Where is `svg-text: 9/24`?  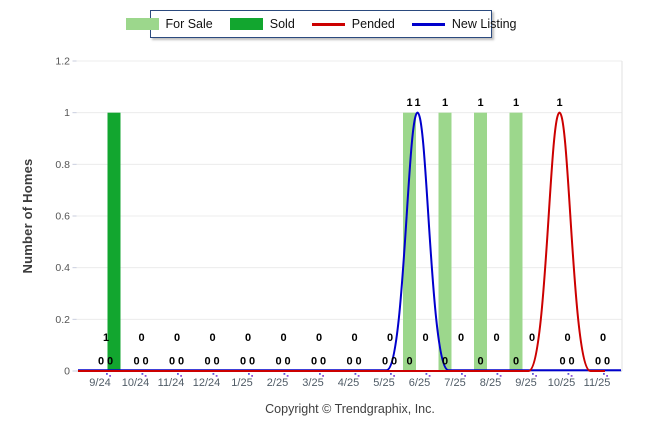
svg-text: 9/24 is located at coordinates (99, 383).